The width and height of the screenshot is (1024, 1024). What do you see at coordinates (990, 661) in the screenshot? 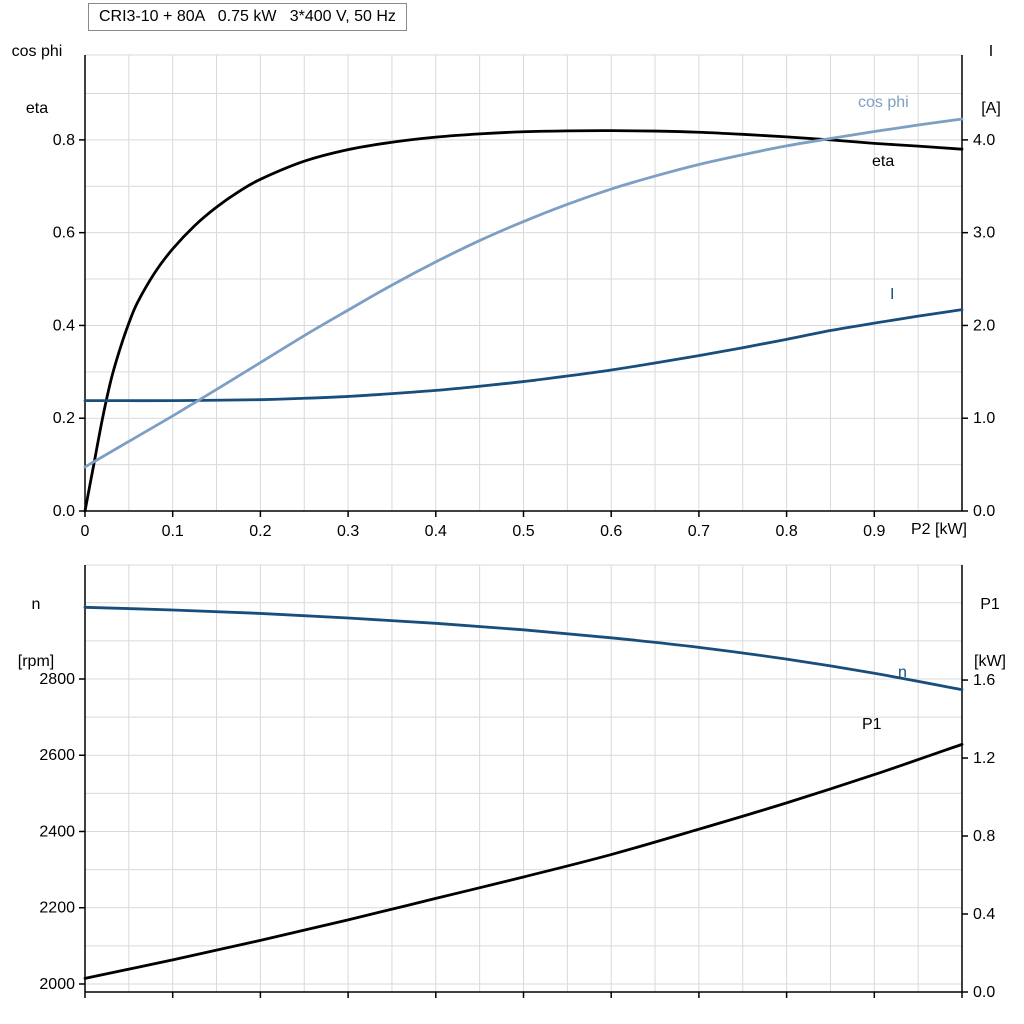
I see `power-axis-title-line2: [kW]` at bounding box center [990, 661].